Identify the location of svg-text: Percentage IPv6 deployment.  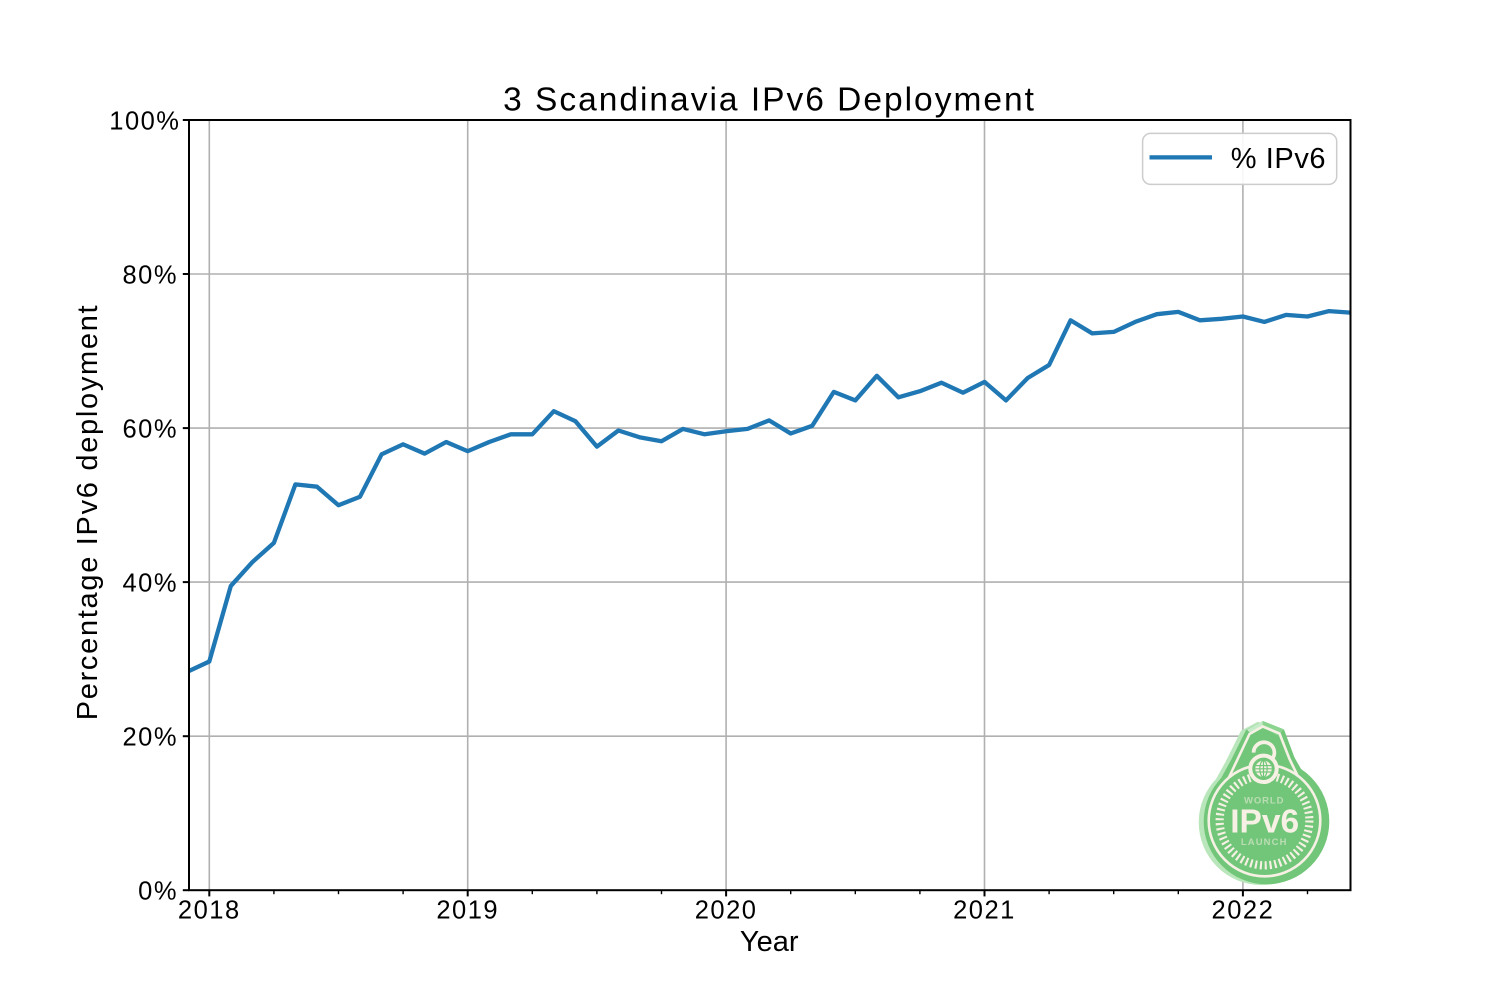
(88, 512).